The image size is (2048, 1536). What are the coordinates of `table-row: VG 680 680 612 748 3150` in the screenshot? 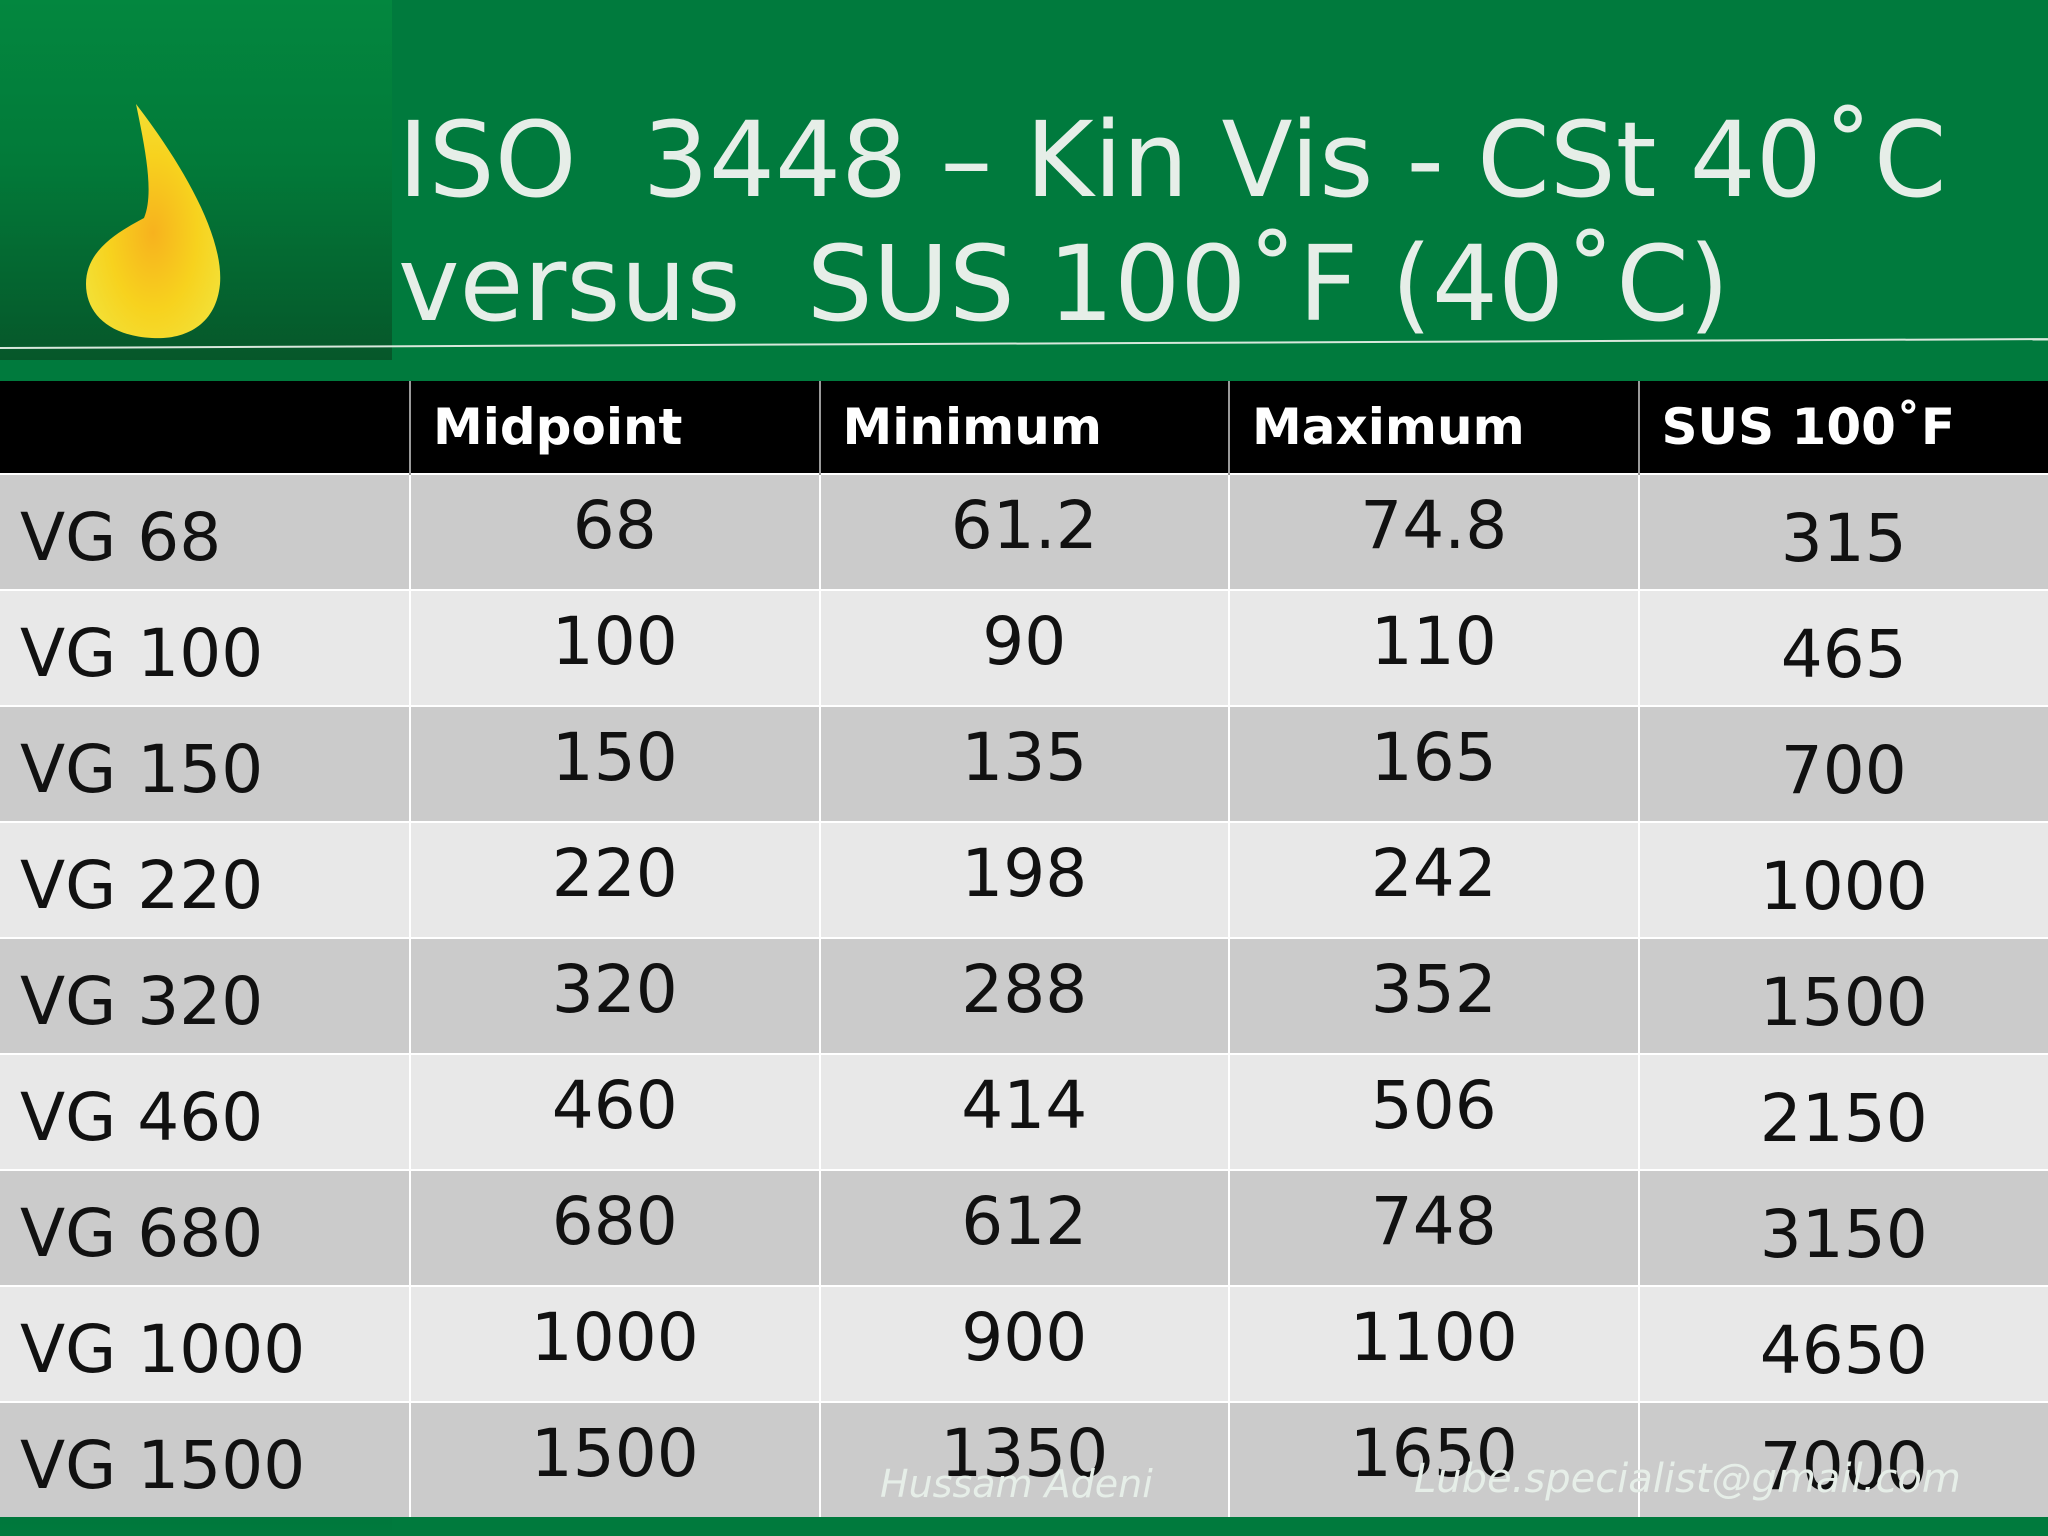 It's located at (1024, 1227).